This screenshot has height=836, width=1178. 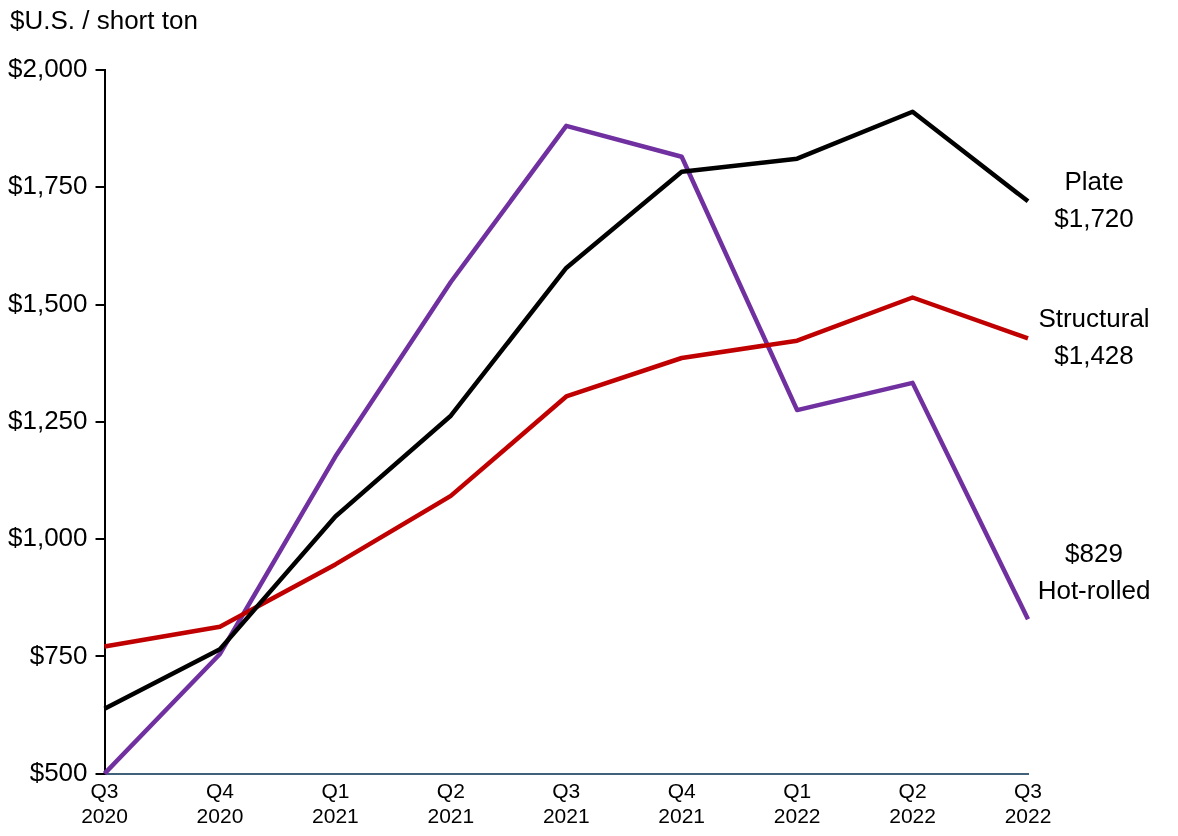 What do you see at coordinates (1094, 181) in the screenshot?
I see `series-label: Plate` at bounding box center [1094, 181].